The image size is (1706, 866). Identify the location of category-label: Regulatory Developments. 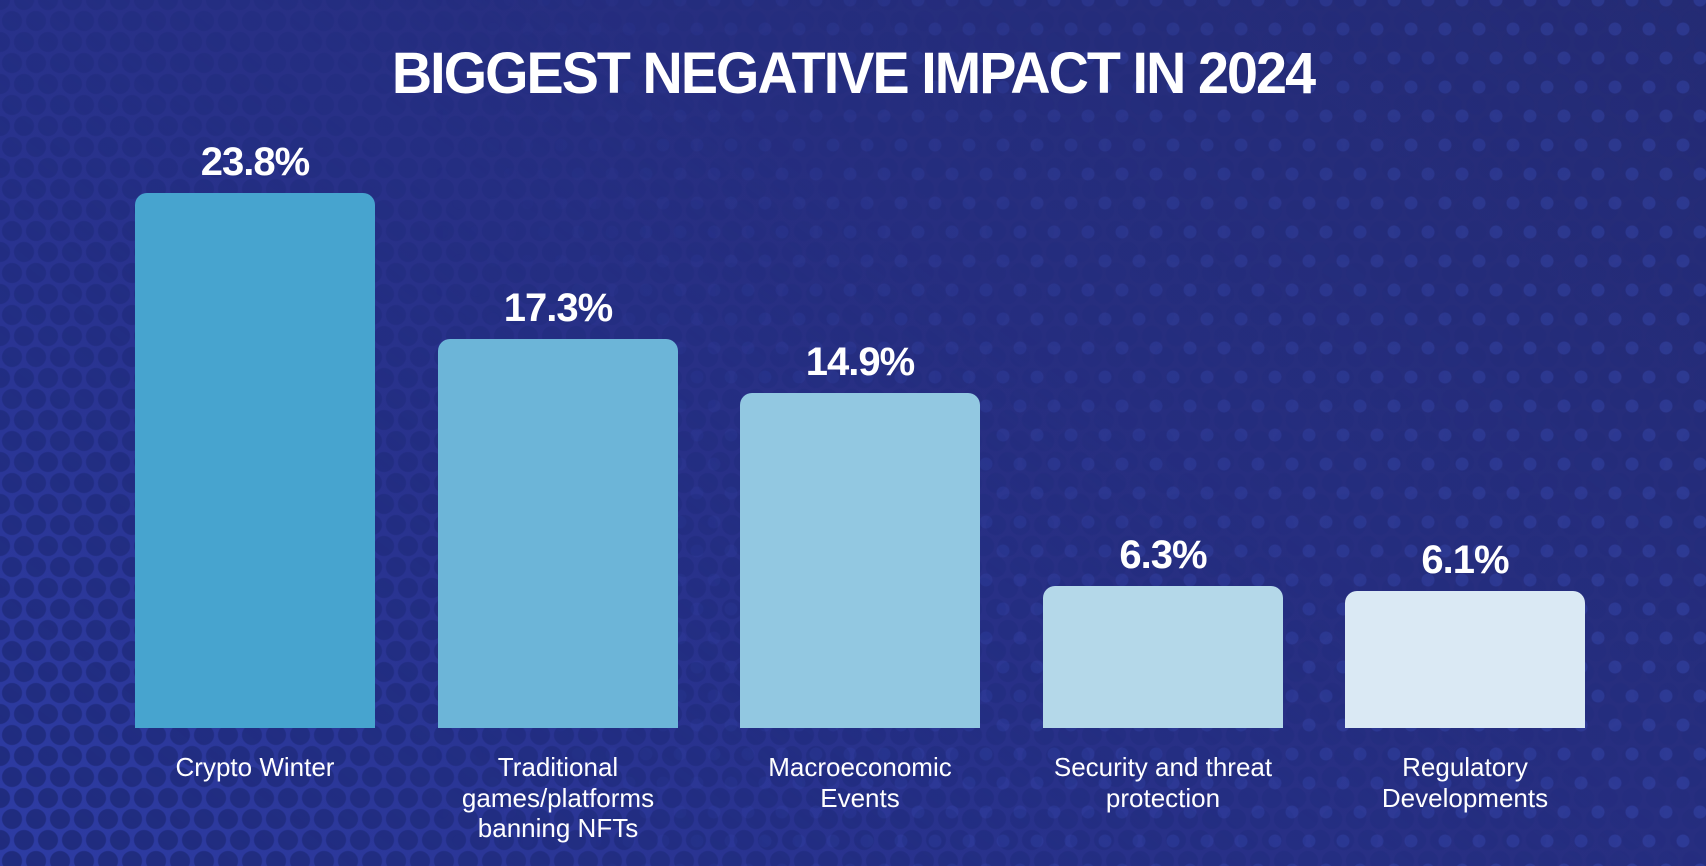
(1465, 782).